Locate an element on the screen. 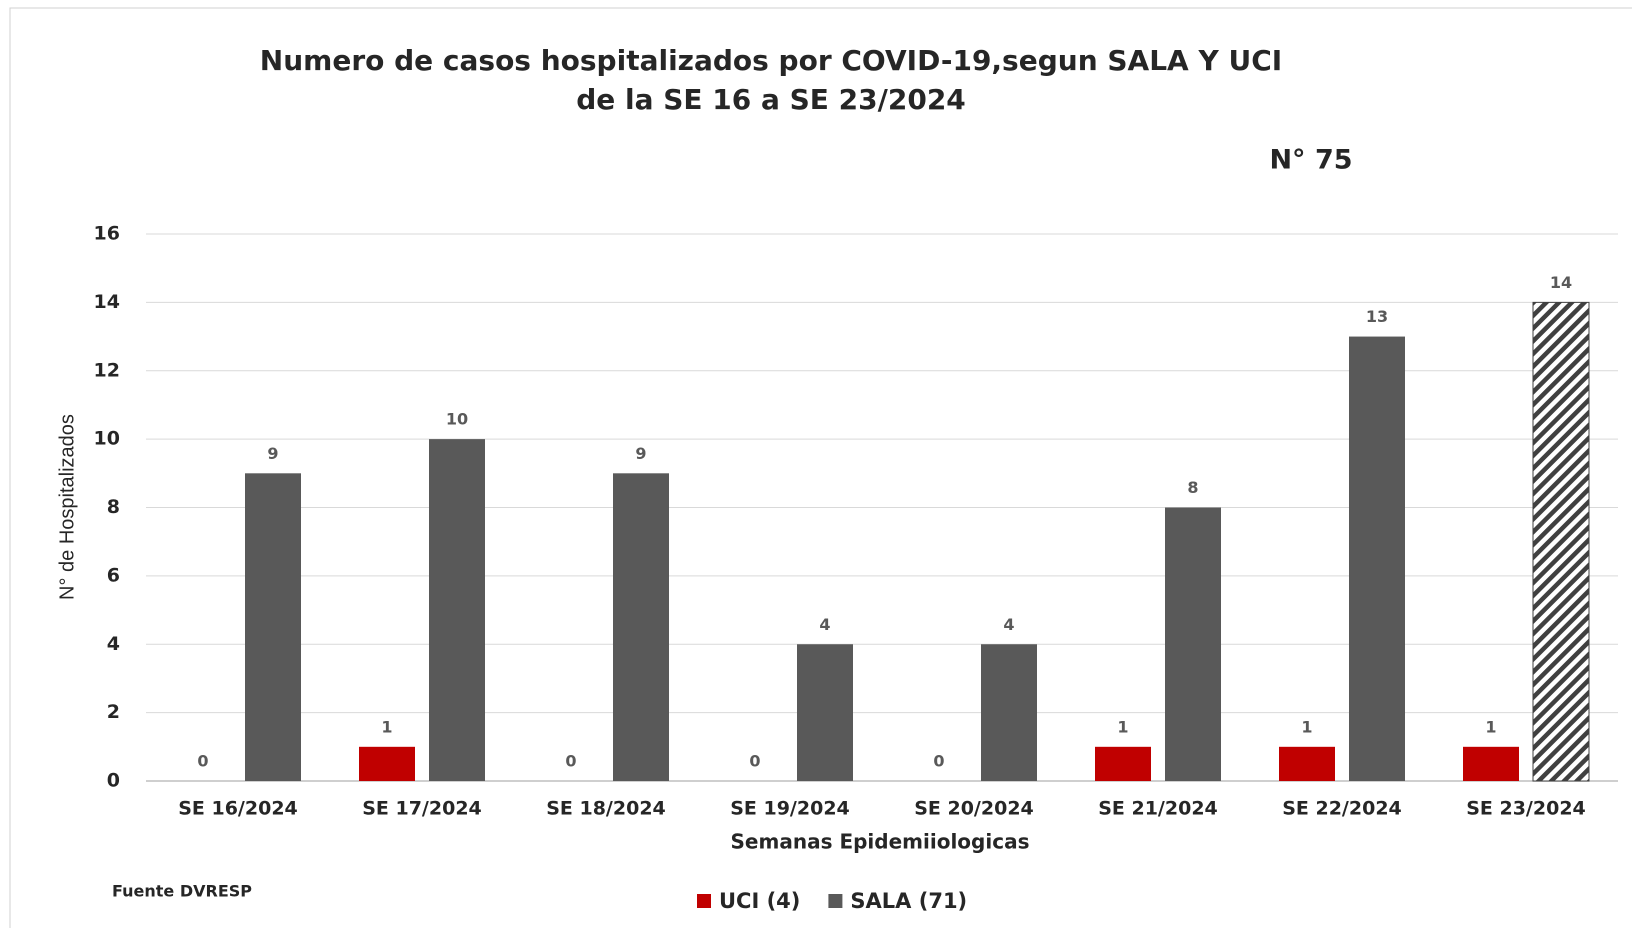 This screenshot has width=1632, height=928. y-tick-label: 14 is located at coordinates (107, 302).